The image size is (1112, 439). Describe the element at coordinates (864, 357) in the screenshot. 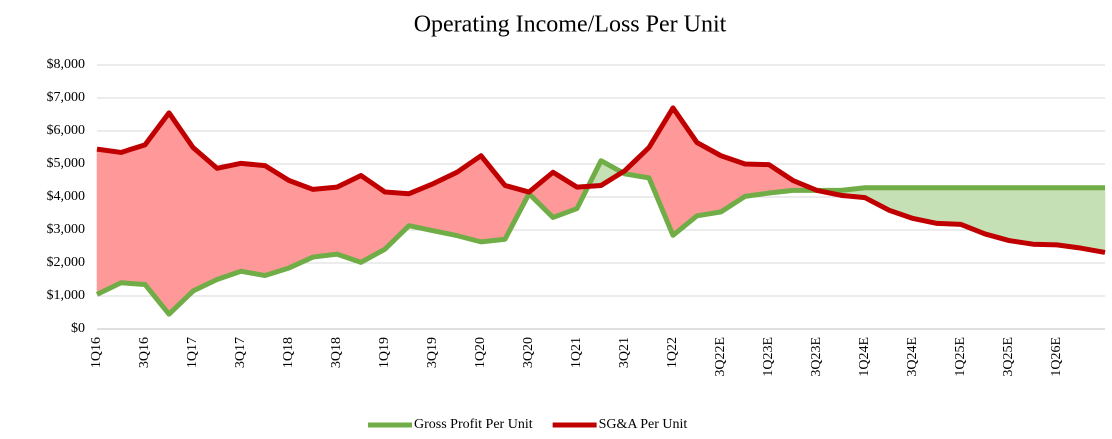

I see `x-tick-label: 1Q24E` at that location.